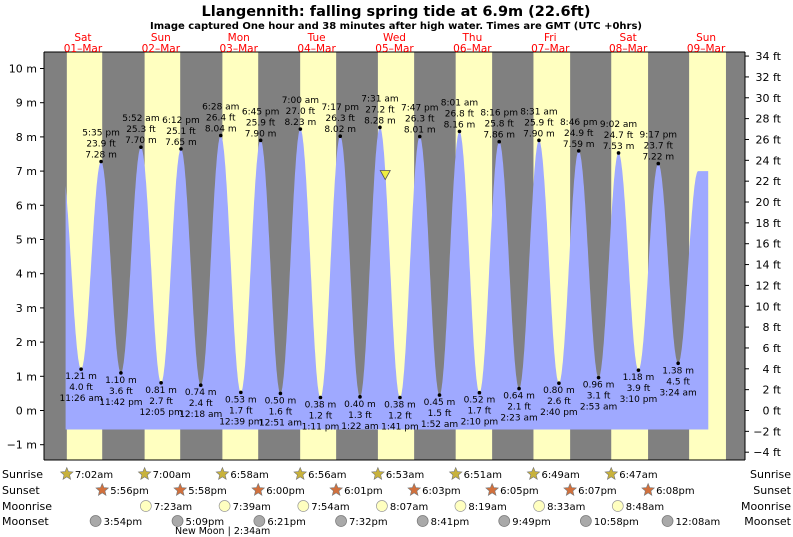  What do you see at coordinates (559, 391) in the screenshot?
I see `tide-label: 0.80 m` at bounding box center [559, 391].